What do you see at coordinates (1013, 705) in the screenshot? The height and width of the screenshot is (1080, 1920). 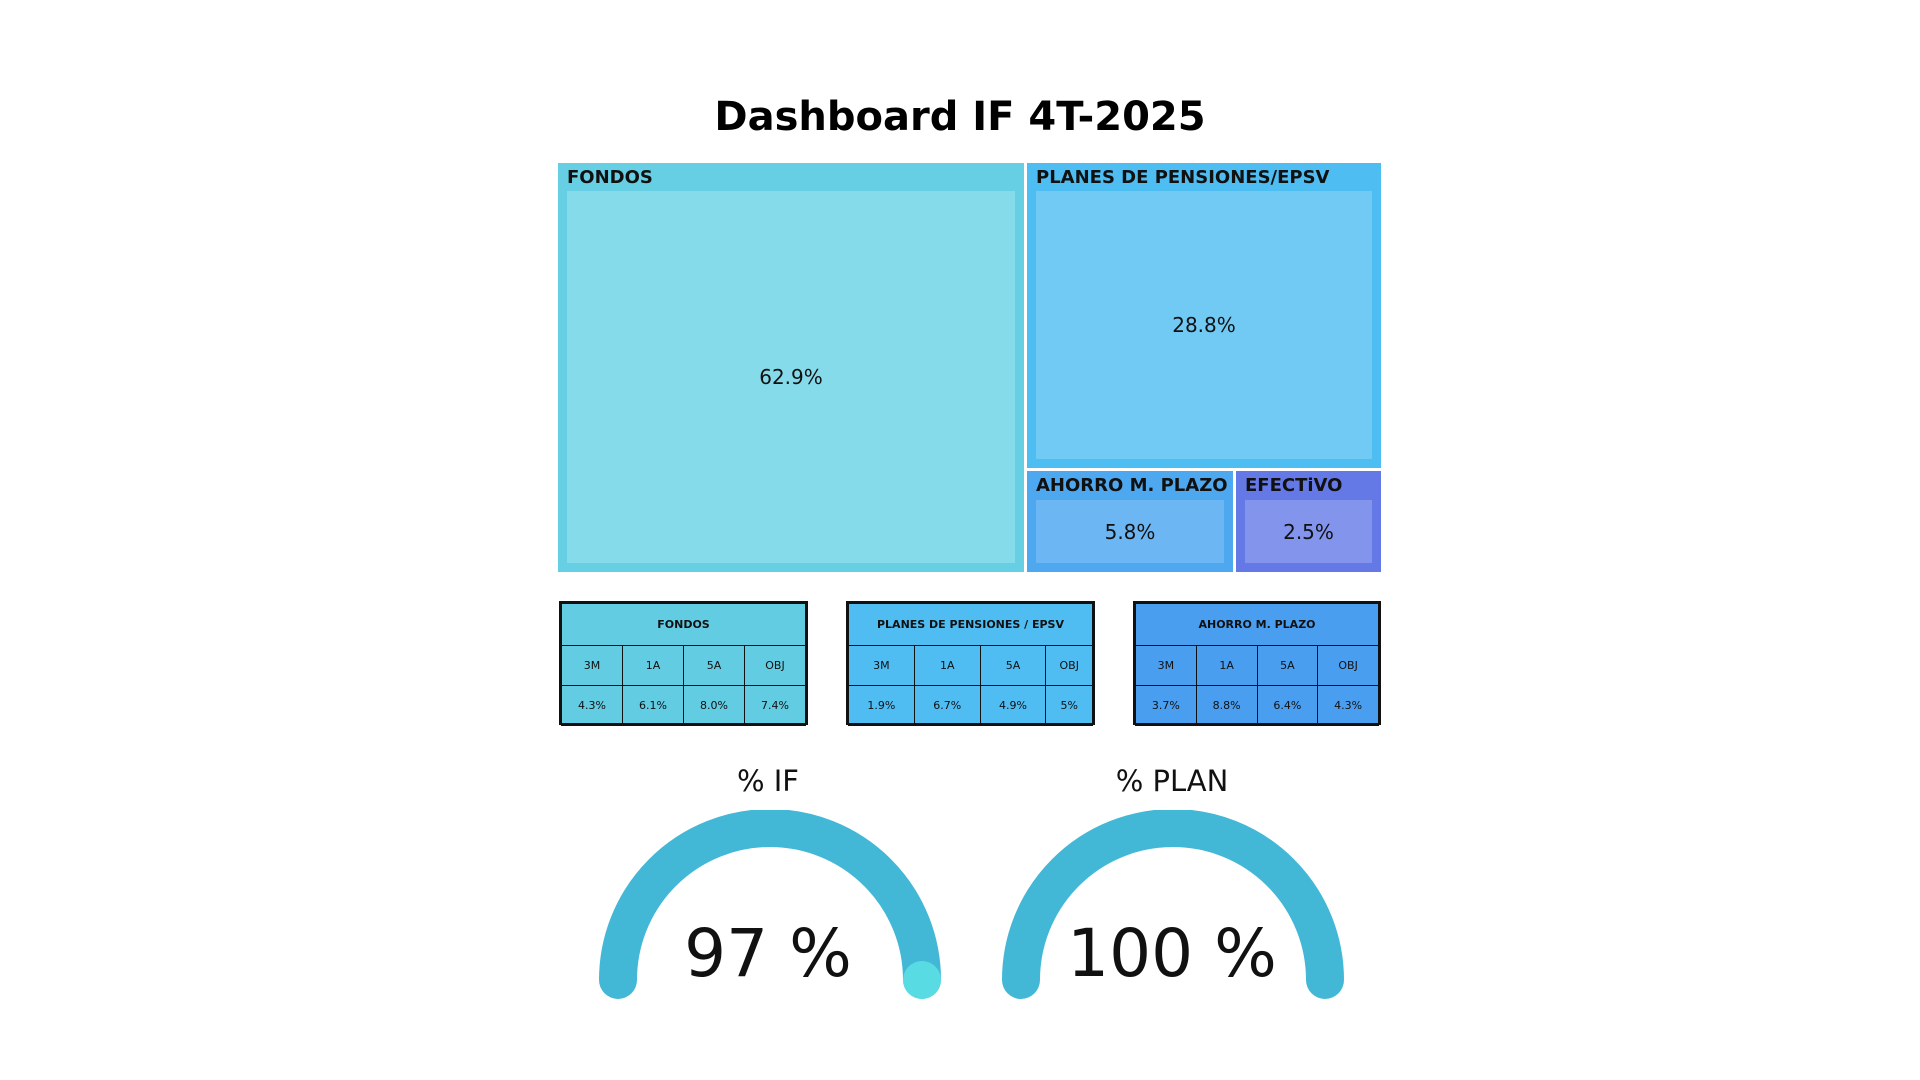 I see `kpi-value-5a: 4.9%` at bounding box center [1013, 705].